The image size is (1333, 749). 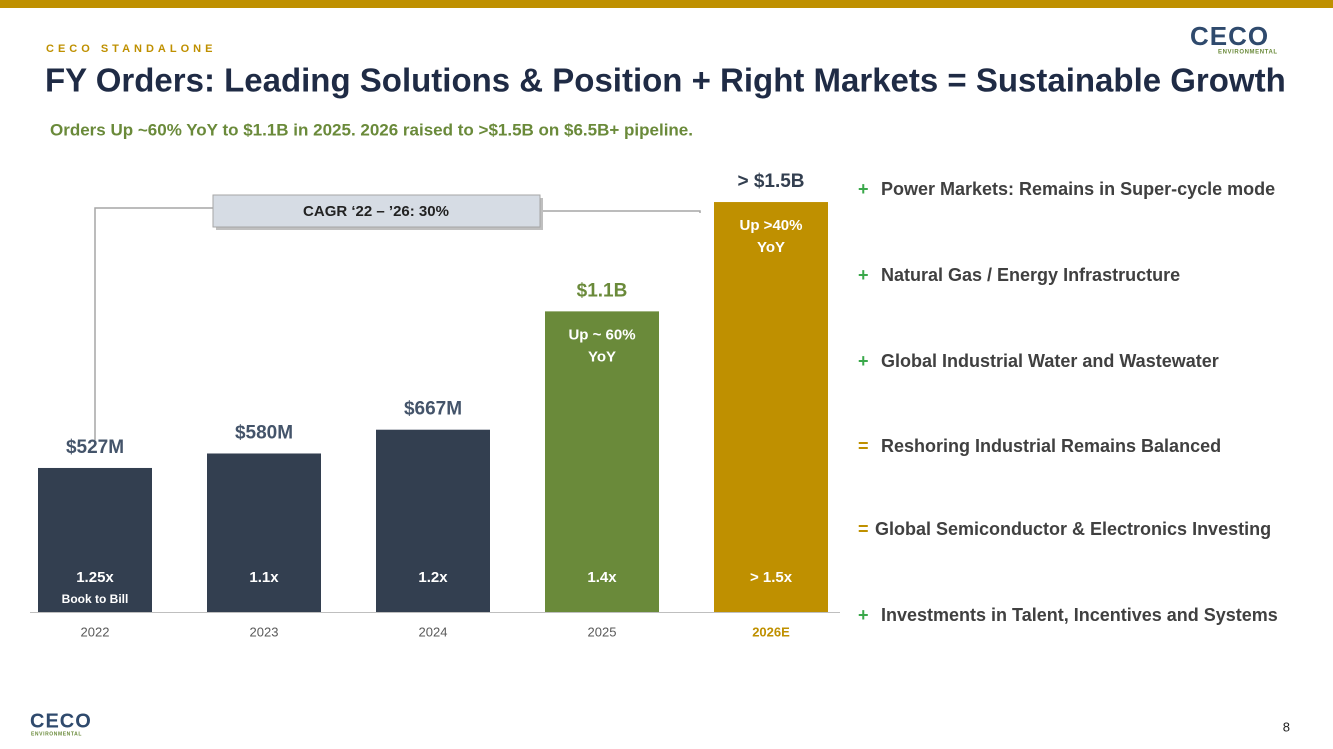 I want to click on page-number: 8, so click(x=1286, y=726).